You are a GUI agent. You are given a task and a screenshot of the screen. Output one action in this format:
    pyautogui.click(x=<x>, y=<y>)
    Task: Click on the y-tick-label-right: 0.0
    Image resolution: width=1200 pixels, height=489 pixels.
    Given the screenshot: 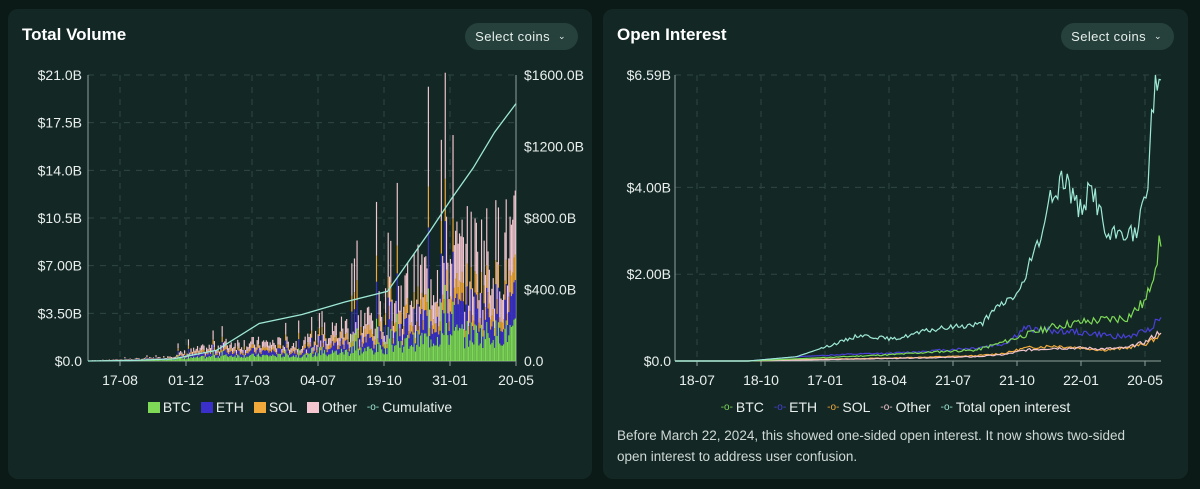 What is the action you would take?
    pyautogui.click(x=534, y=361)
    